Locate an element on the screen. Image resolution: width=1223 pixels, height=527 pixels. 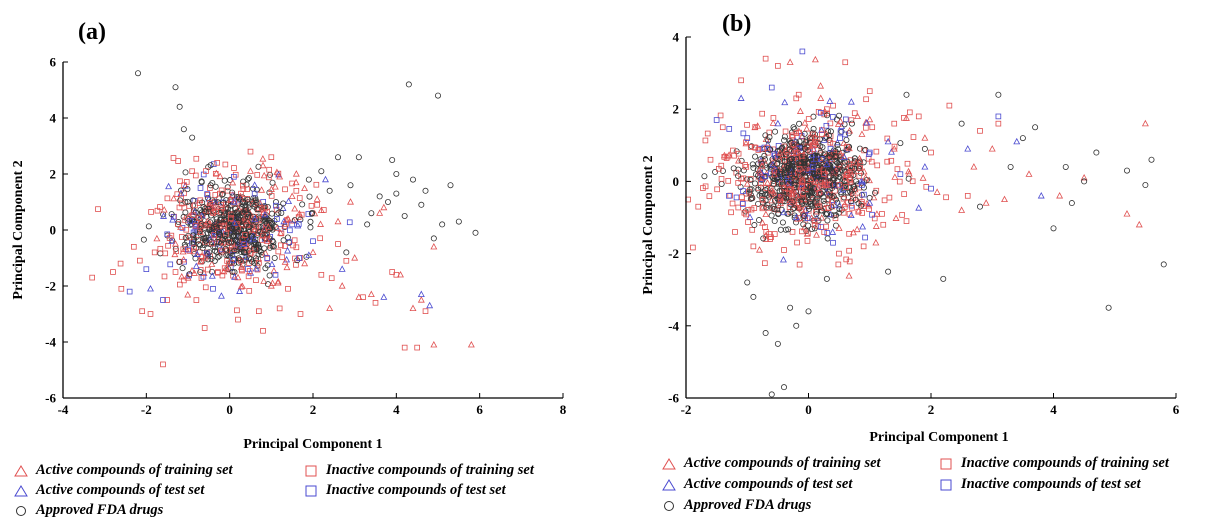
legend-label: Inactive compounds of training set is located at coordinates (1065, 463).